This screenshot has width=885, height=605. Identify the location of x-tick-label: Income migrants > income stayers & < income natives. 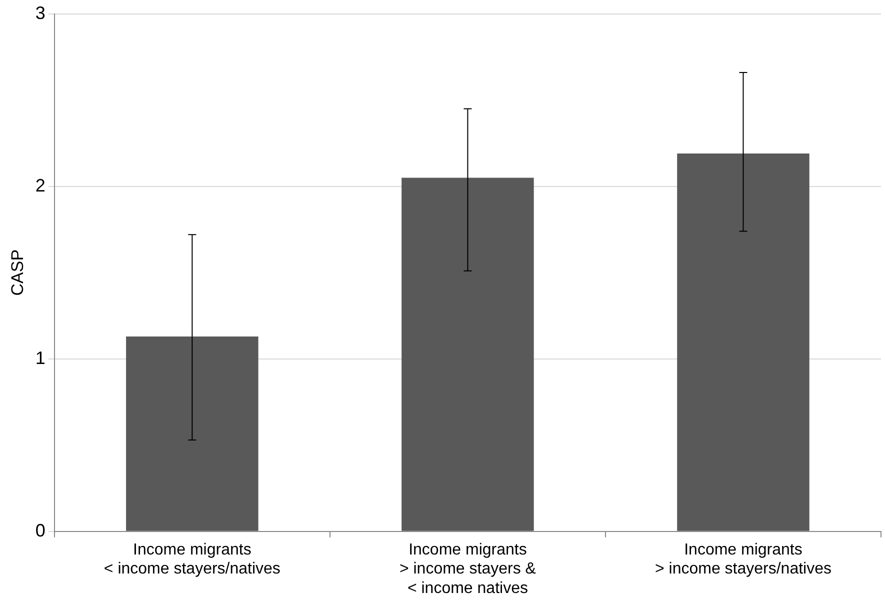
(467, 569).